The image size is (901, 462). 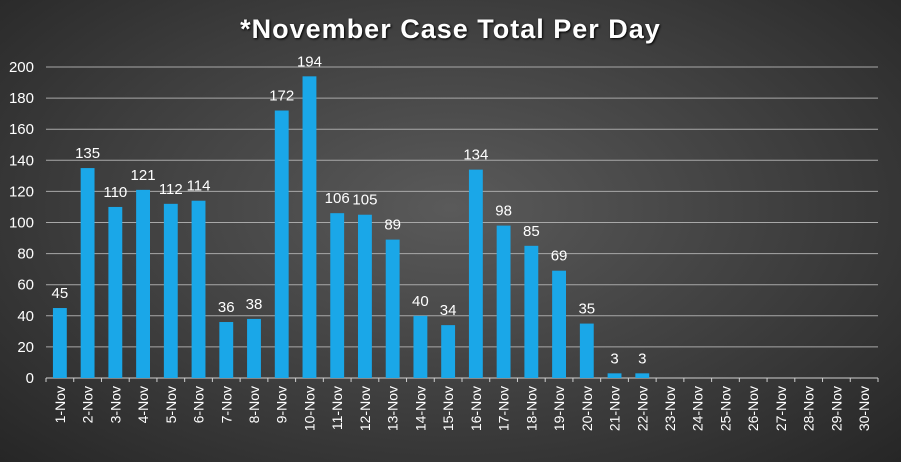 I want to click on x-tick-label: 24-Nov, so click(x=698, y=408).